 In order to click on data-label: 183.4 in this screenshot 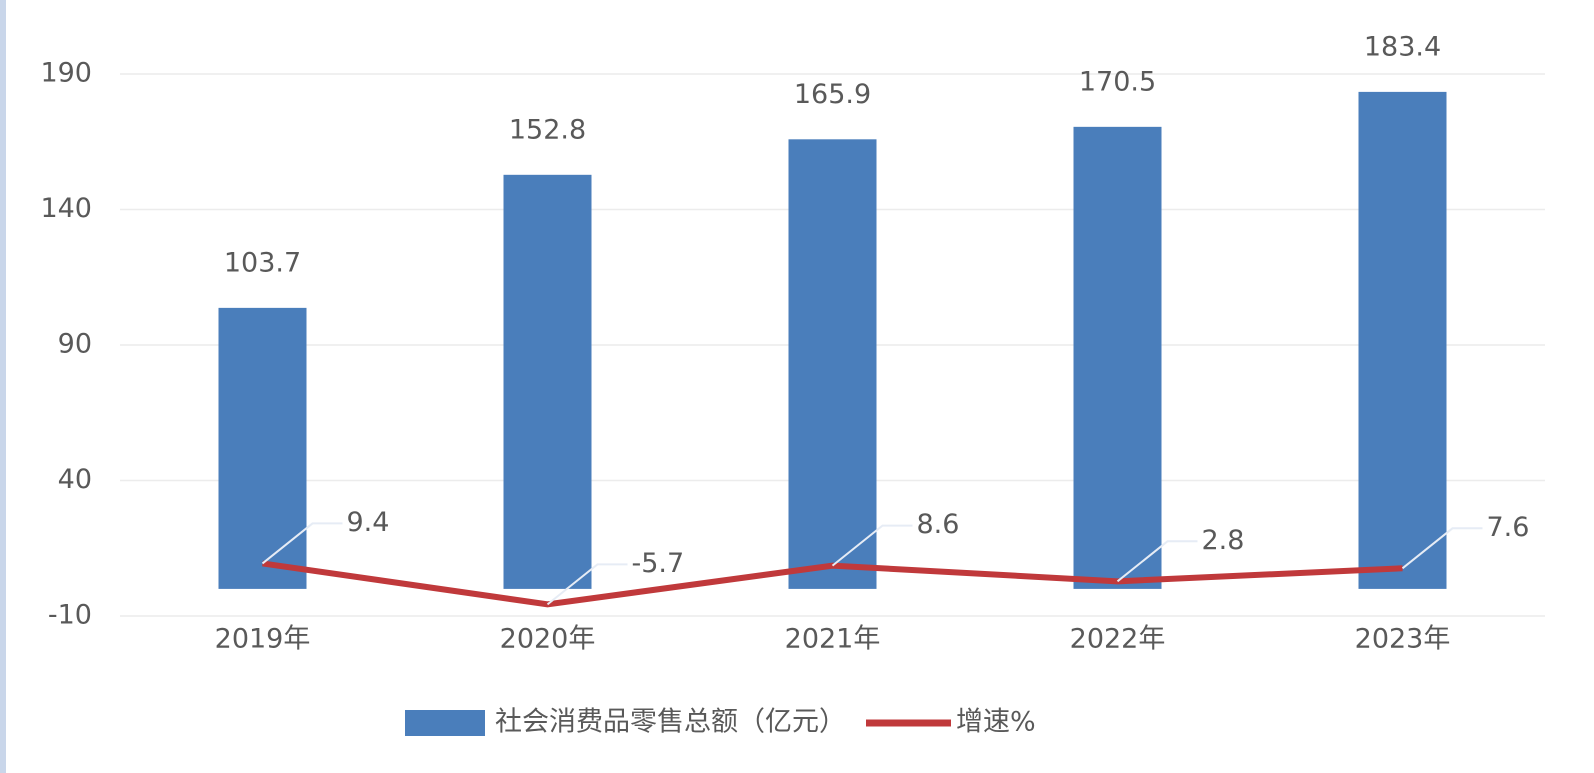, I will do `click(1402, 46)`.